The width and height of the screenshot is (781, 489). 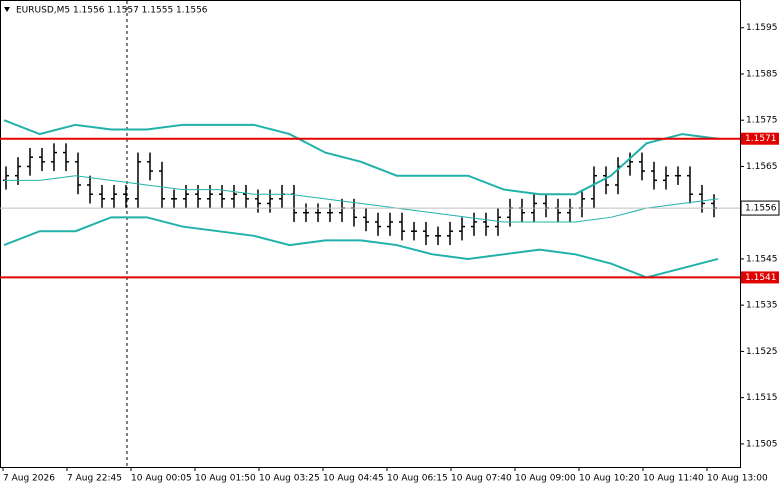 I want to click on y-tick-label: 1.1595, so click(x=762, y=28).